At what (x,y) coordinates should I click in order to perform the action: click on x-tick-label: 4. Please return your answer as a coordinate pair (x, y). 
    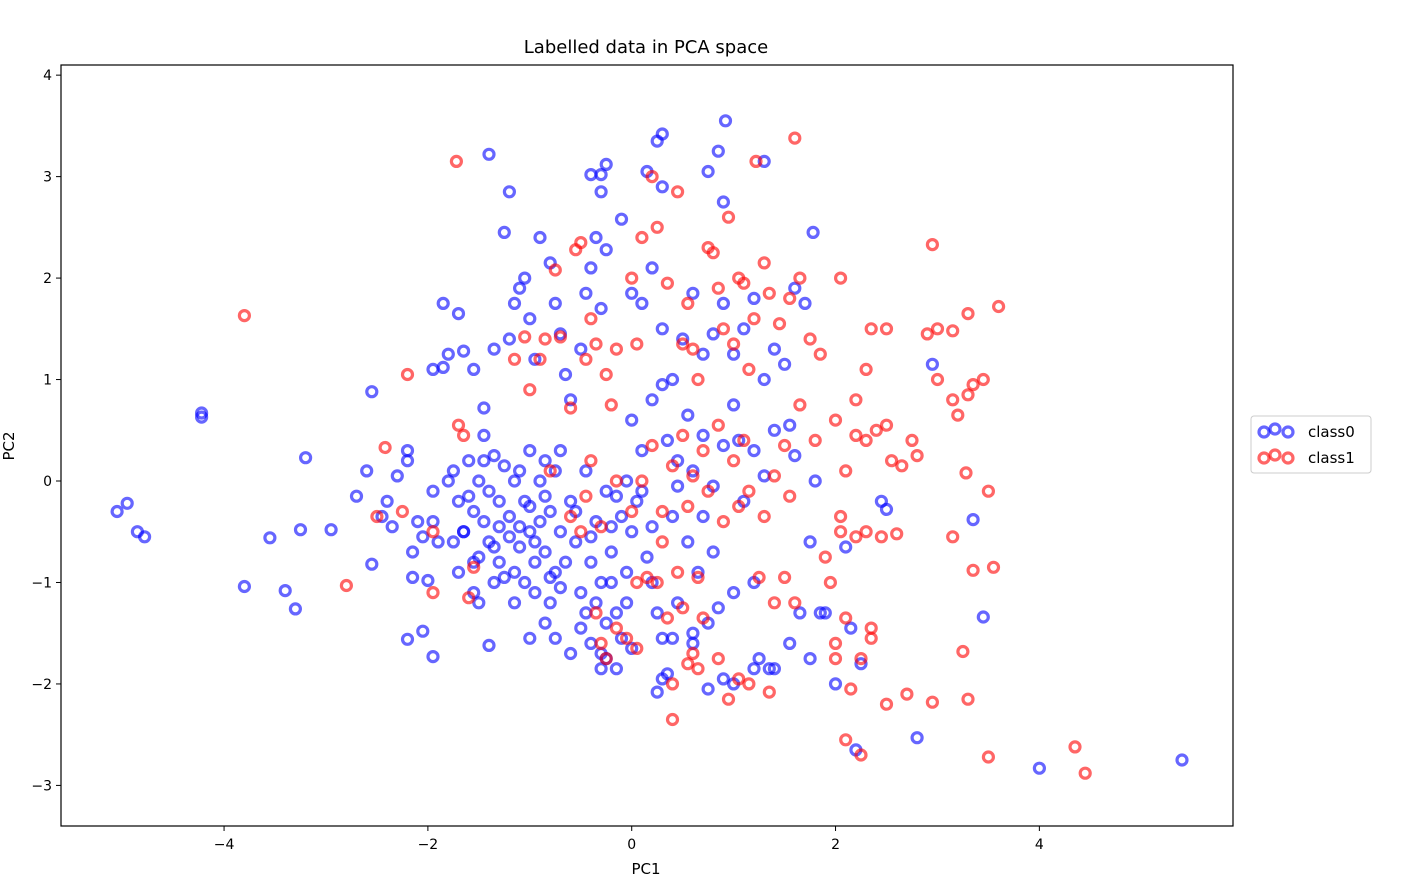
    Looking at the image, I should click on (1039, 845).